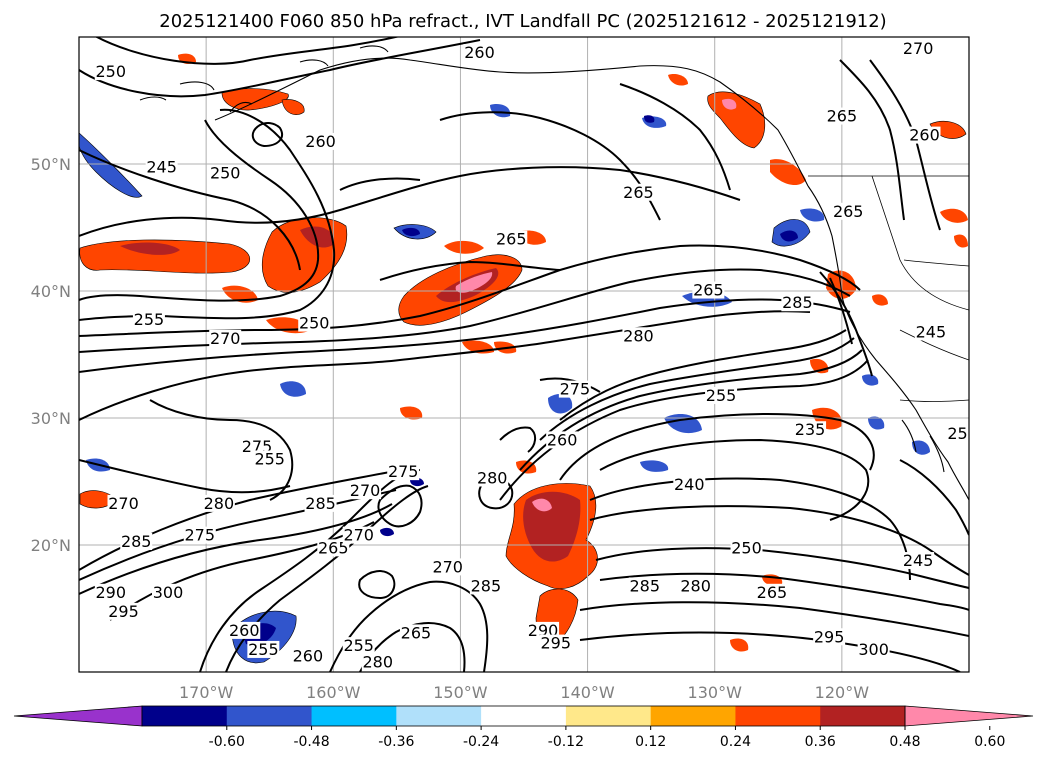 This screenshot has height=765, width=1047. What do you see at coordinates (227, 742) in the screenshot?
I see `colorbar-tick-label: -0.60` at bounding box center [227, 742].